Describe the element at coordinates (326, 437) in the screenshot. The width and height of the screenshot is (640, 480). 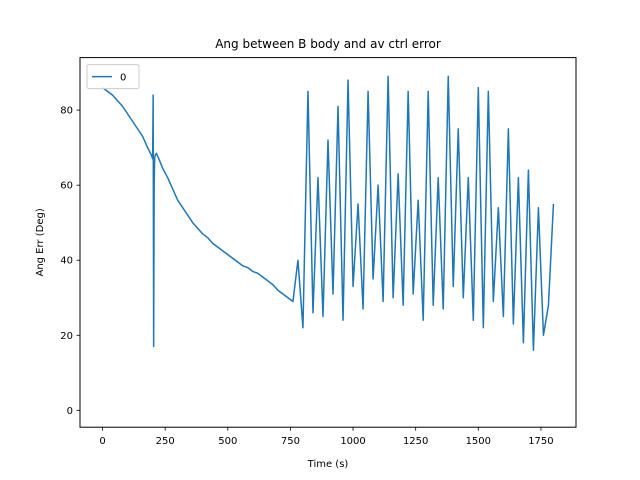
I see `x-axis: 0 250 500 750 1000 1250 1500 1750` at that location.